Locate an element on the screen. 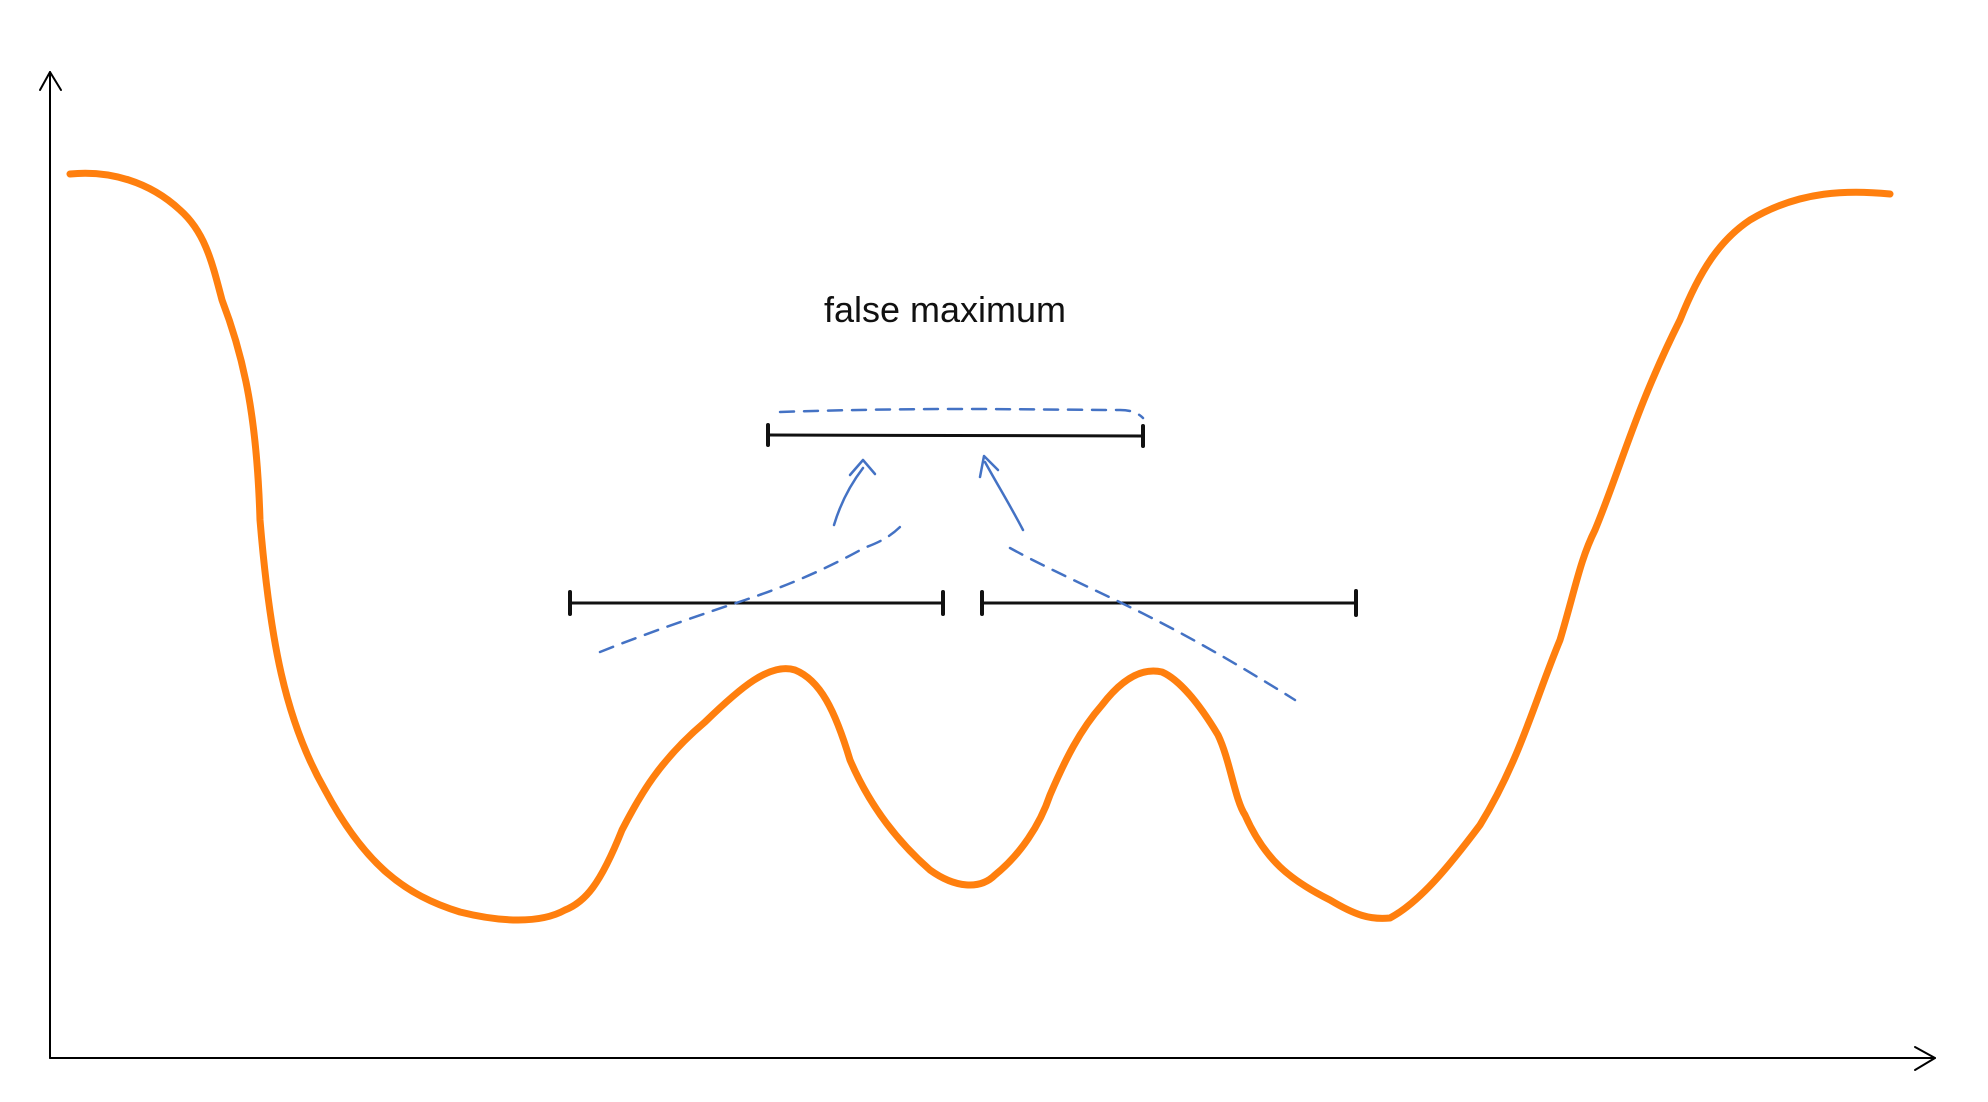 The width and height of the screenshot is (1988, 1102). y-axis-arrowhead is located at coordinates (50, 81).